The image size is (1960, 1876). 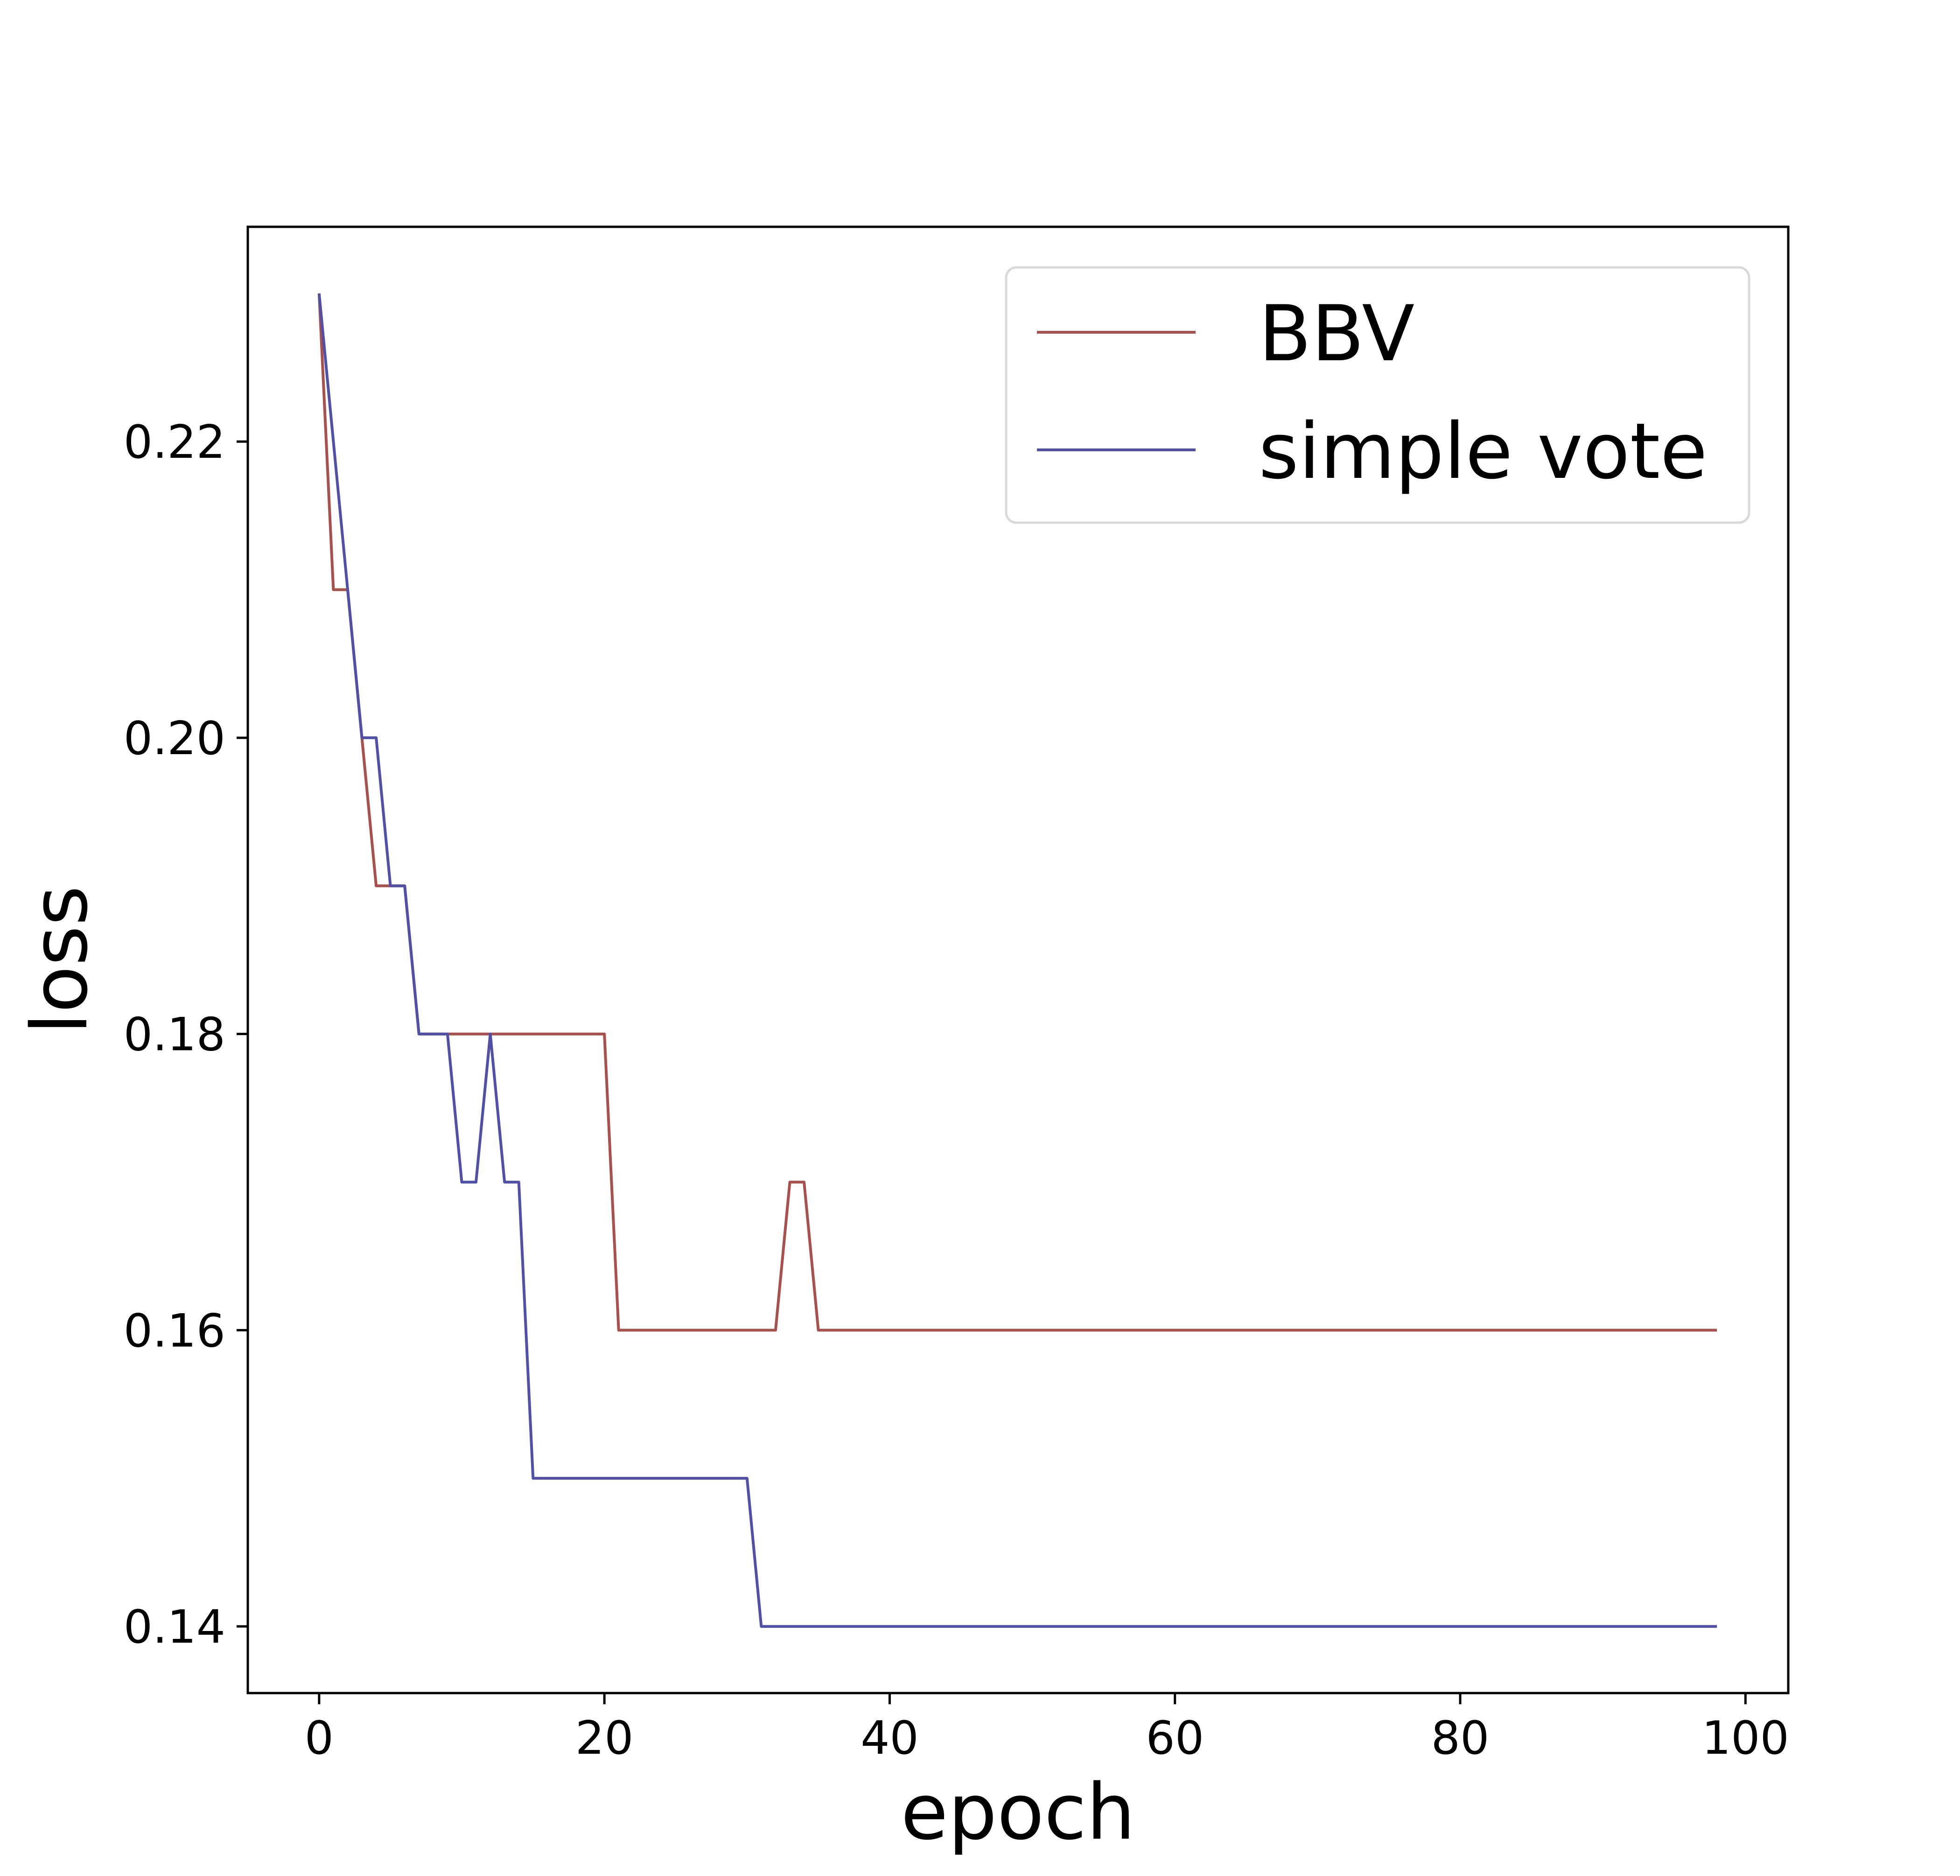 I want to click on x-tick-label: 100, so click(x=1745, y=1738).